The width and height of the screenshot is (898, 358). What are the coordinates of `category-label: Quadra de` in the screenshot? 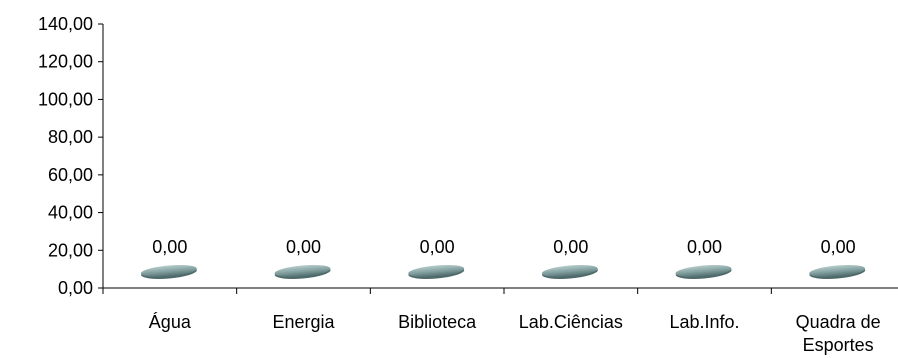 It's located at (838, 322).